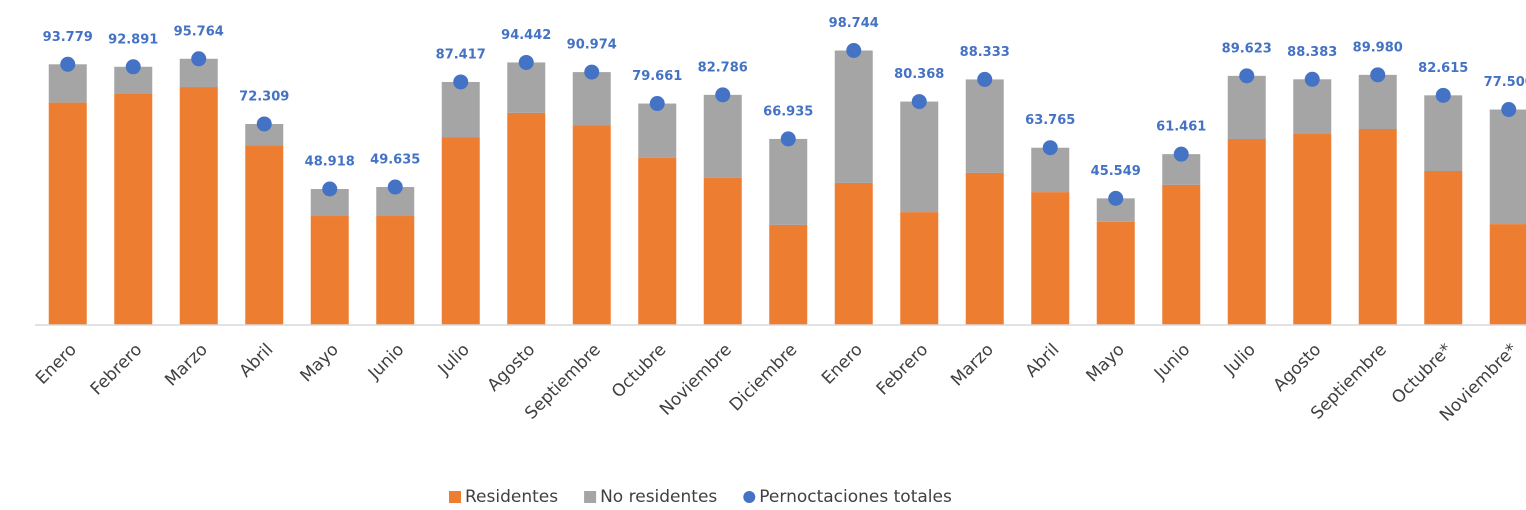  I want to click on data-label: 63.765, so click(1050, 120).